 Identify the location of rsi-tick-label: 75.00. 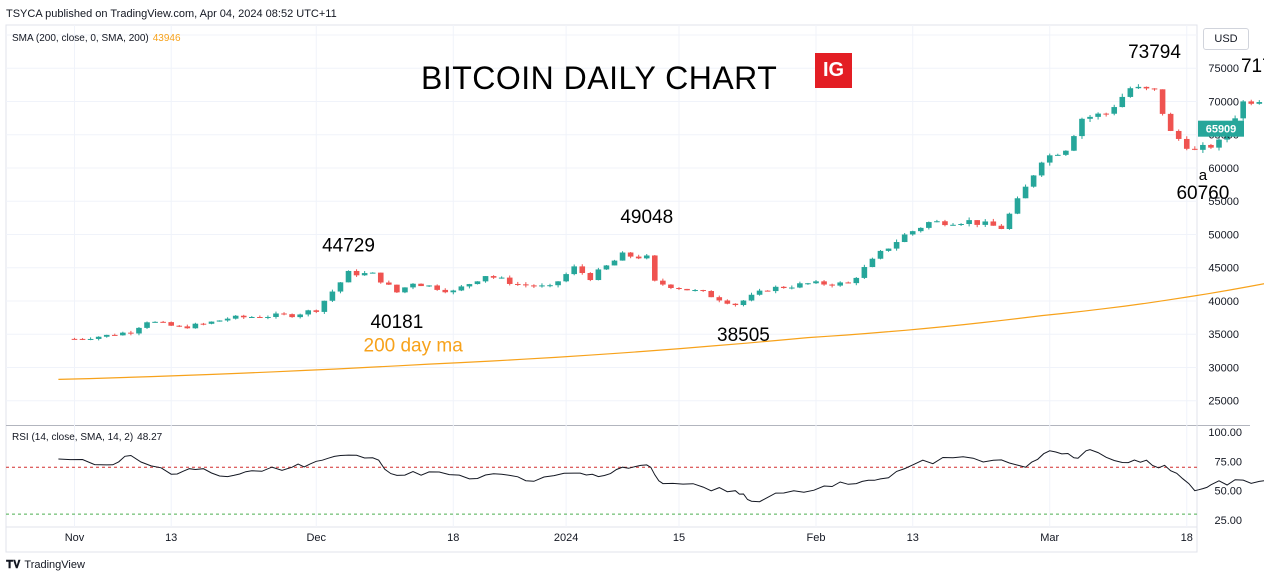
(1228, 462).